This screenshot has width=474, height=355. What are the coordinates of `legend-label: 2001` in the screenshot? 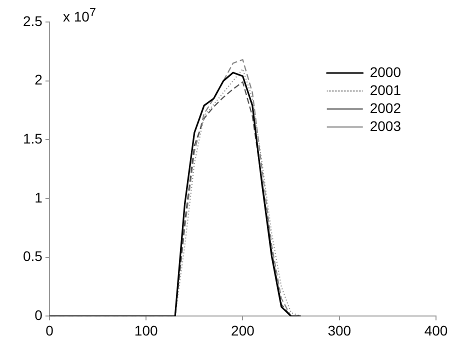 It's located at (386, 90).